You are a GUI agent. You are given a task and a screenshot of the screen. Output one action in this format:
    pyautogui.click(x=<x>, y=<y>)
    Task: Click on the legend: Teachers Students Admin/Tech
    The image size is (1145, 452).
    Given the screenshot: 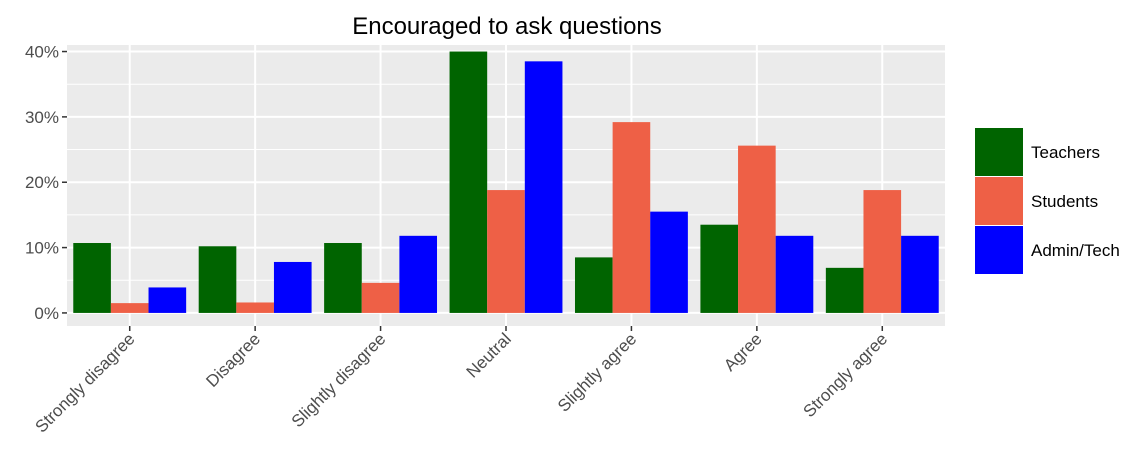 What is the action you would take?
    pyautogui.click(x=1047, y=201)
    